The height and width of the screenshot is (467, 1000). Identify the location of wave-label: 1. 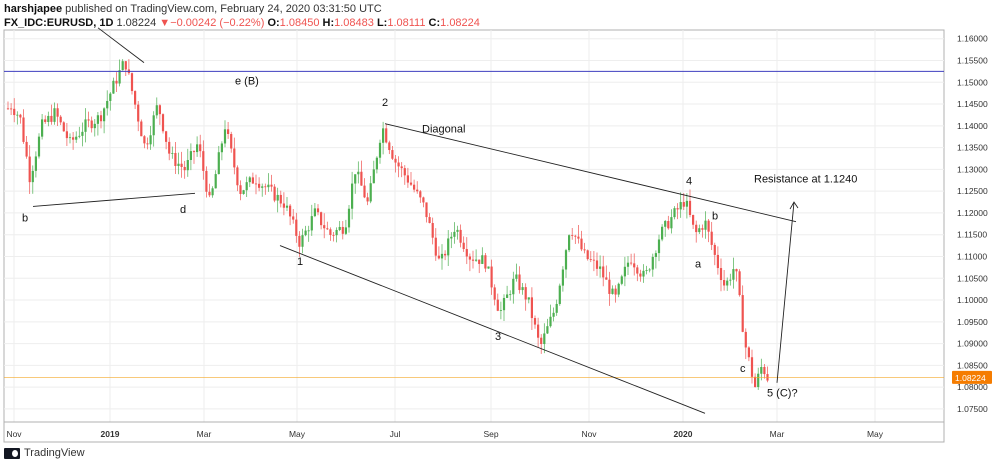
(300, 262).